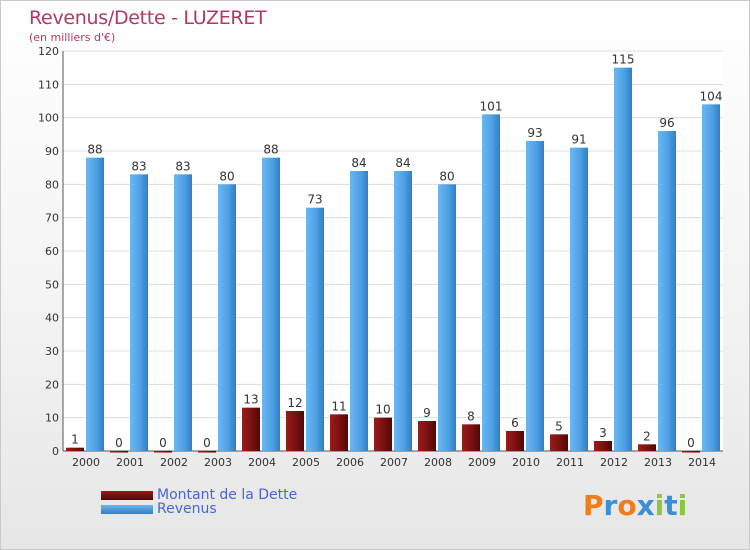 The image size is (750, 550). I want to click on bar-revenus-2004, so click(271, 304).